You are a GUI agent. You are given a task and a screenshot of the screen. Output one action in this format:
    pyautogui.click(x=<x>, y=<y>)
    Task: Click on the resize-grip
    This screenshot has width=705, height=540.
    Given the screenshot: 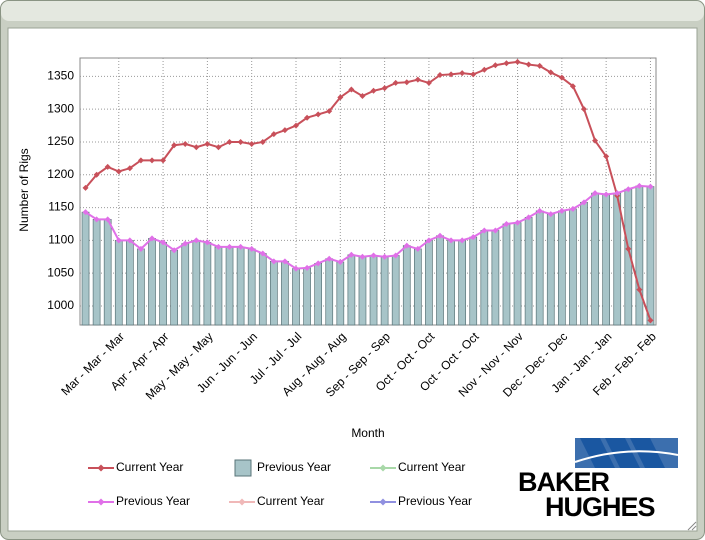 What is the action you would take?
    pyautogui.click(x=692, y=526)
    